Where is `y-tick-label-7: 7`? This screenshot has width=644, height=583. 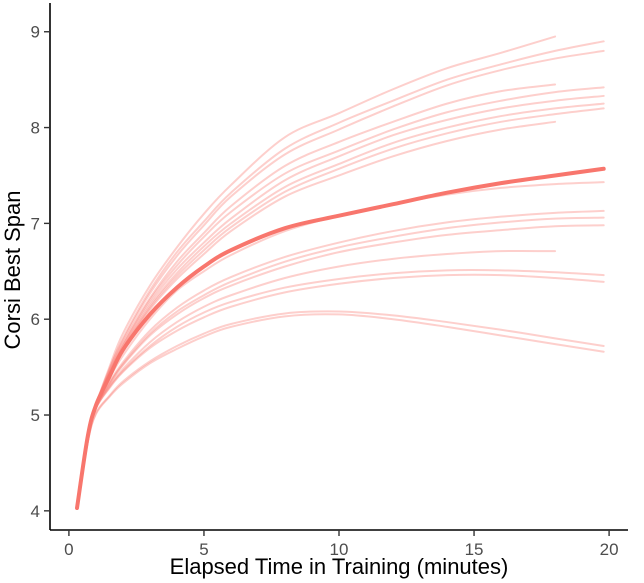 y-tick-label-7: 7 is located at coordinates (35, 223).